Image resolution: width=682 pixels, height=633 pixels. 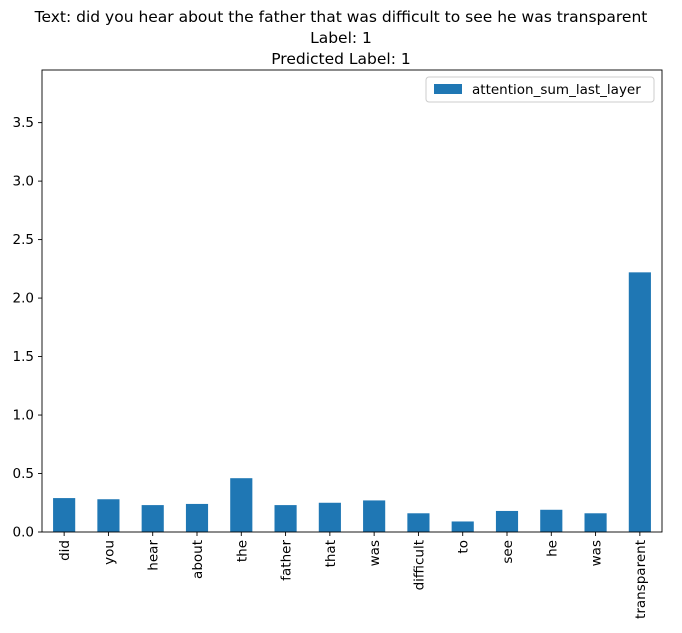 What do you see at coordinates (329, 517) in the screenshot?
I see `bar-that` at bounding box center [329, 517].